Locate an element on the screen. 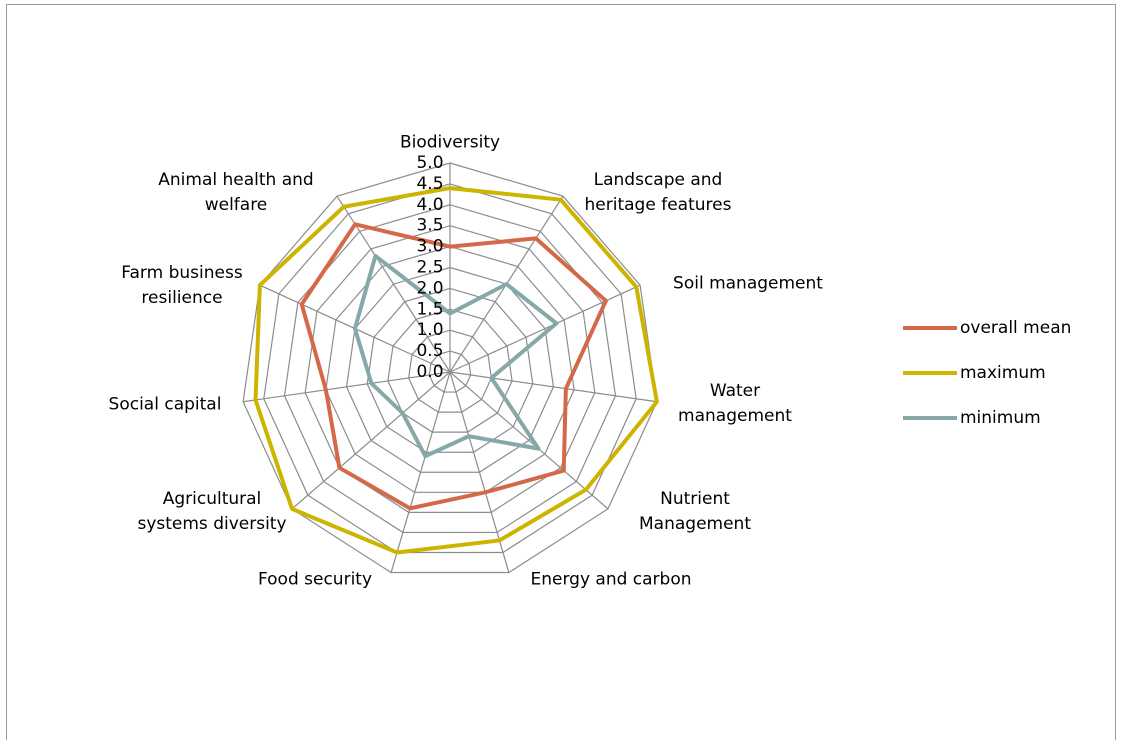 Image resolution: width=1123 pixels, height=740 pixels. legend-label: overall mean is located at coordinates (1015, 328).